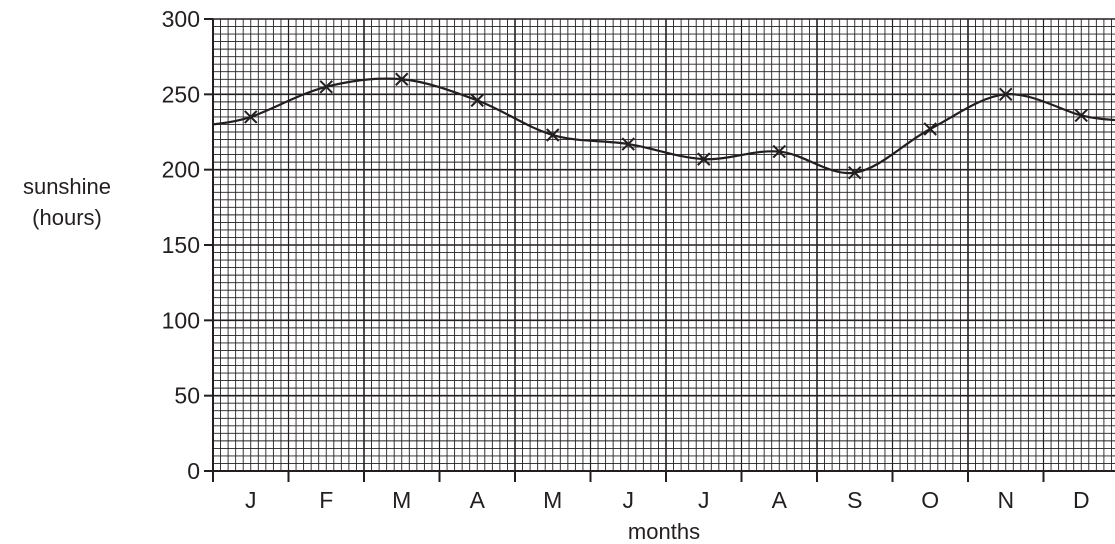 The width and height of the screenshot is (1115, 544). What do you see at coordinates (181, 19) in the screenshot?
I see `y-tick-label: 300` at bounding box center [181, 19].